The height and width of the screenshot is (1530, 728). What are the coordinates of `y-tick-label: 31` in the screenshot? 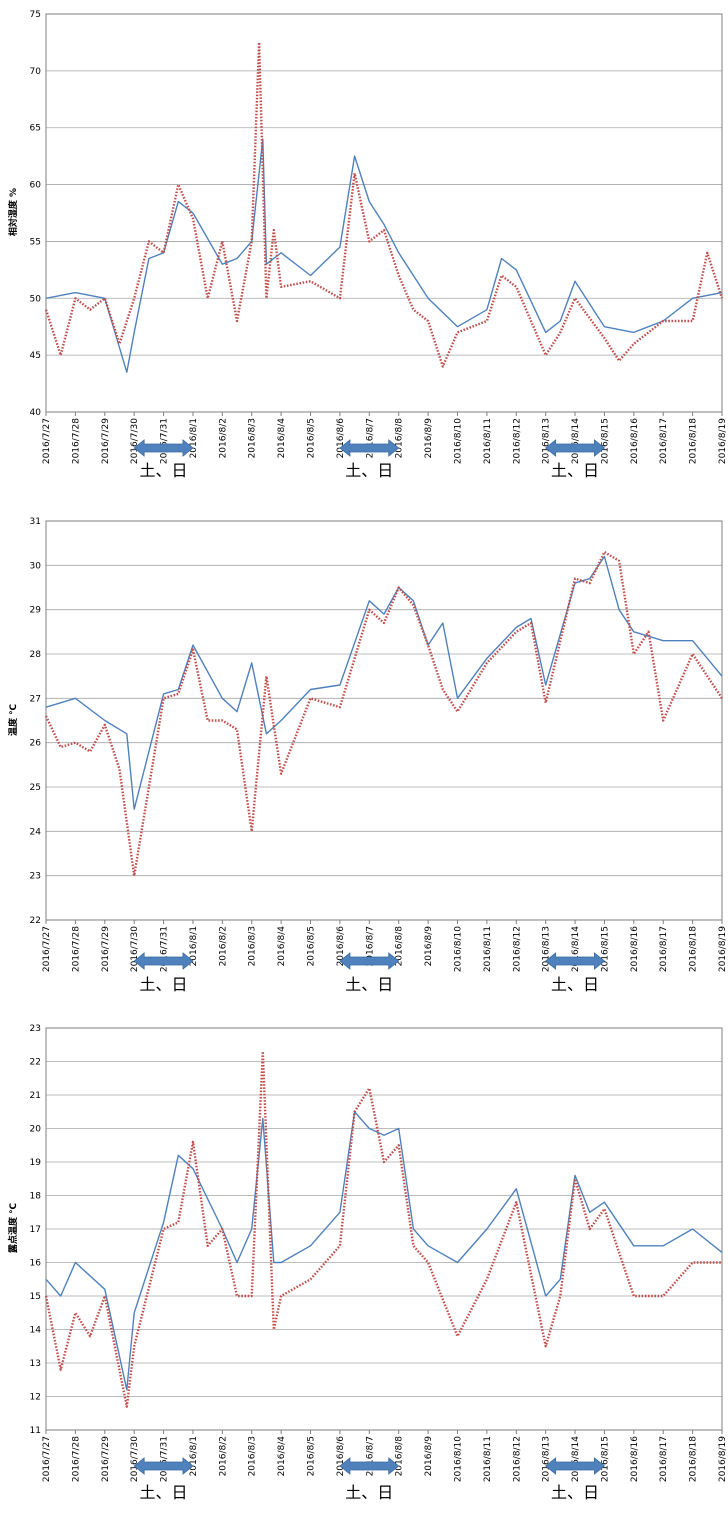 It's located at (35, 522).